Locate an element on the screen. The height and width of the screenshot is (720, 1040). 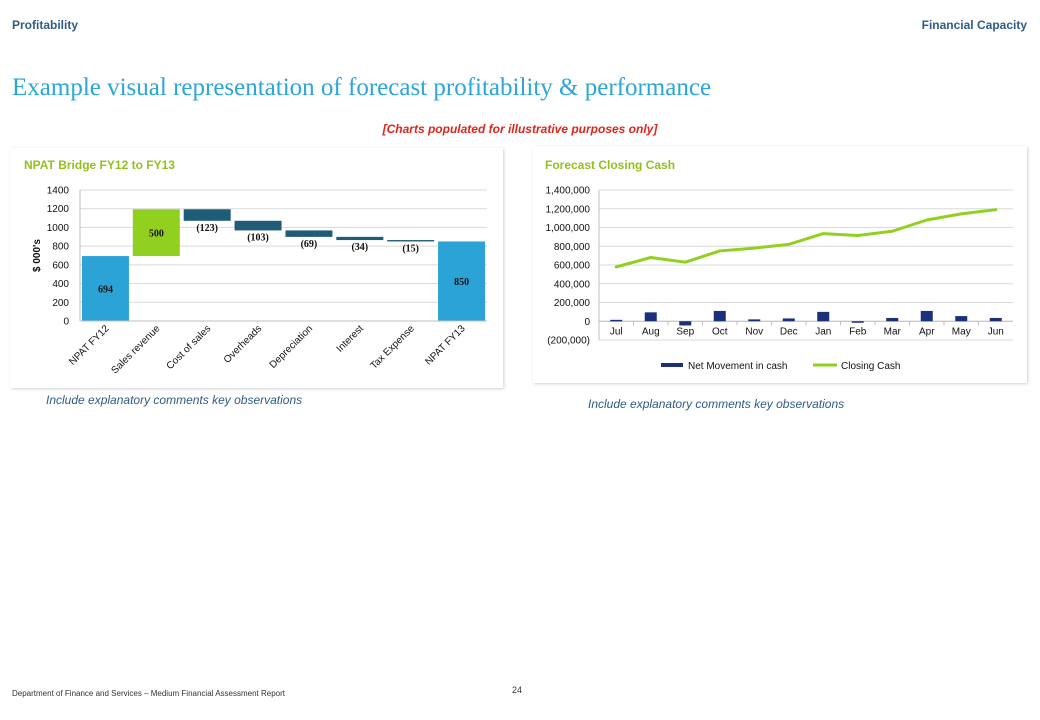
x-tick-label: May is located at coordinates (961, 331).